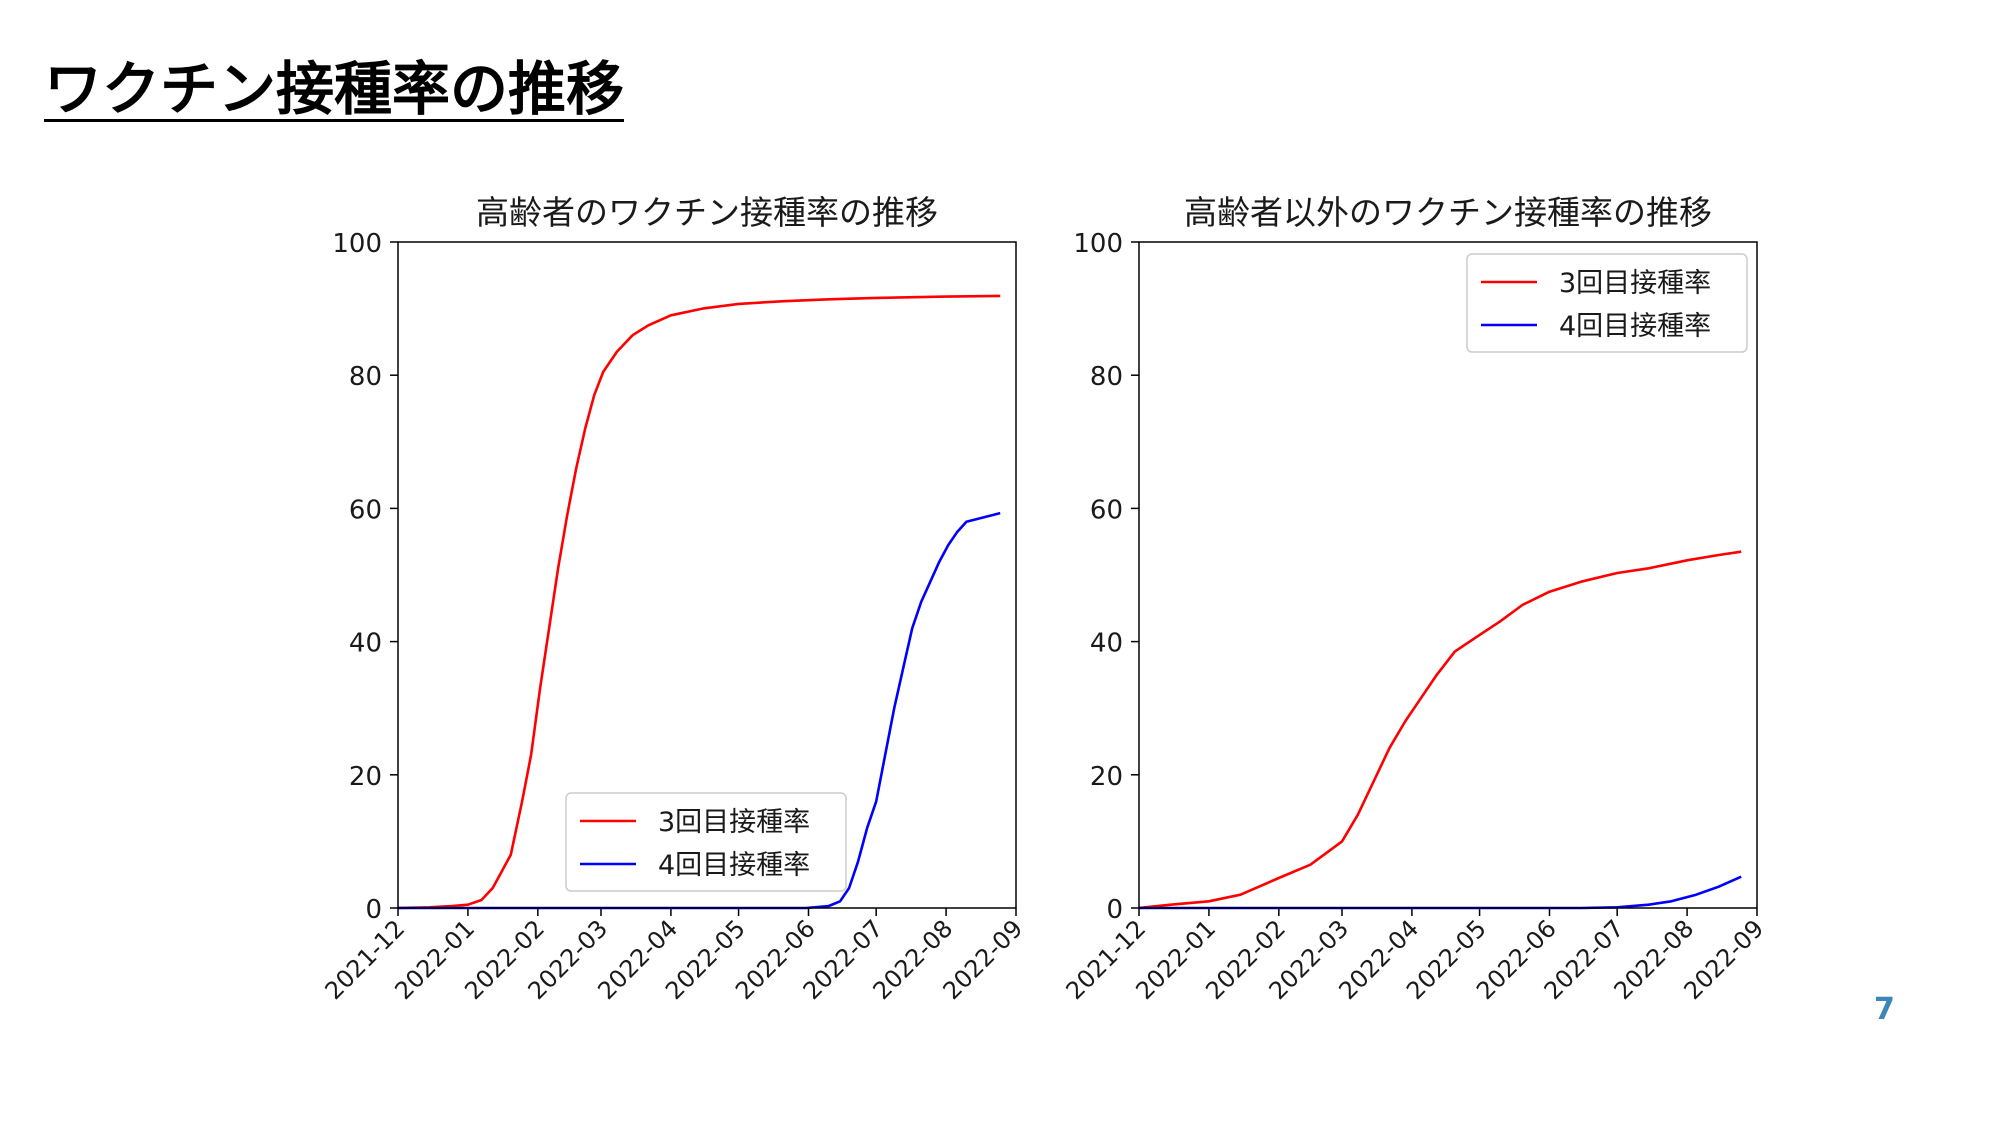 This screenshot has width=2000, height=1125. Describe the element at coordinates (1106, 644) in the screenshot. I see `non-elderly-y-tick-label: 40` at that location.